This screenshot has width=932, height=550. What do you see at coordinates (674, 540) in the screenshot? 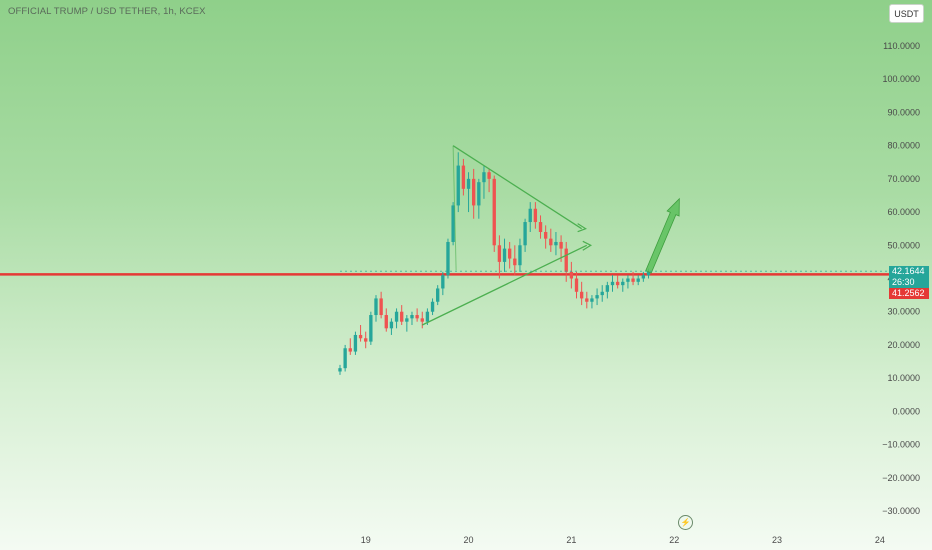
I see `x-tick-label: 22` at bounding box center [674, 540].